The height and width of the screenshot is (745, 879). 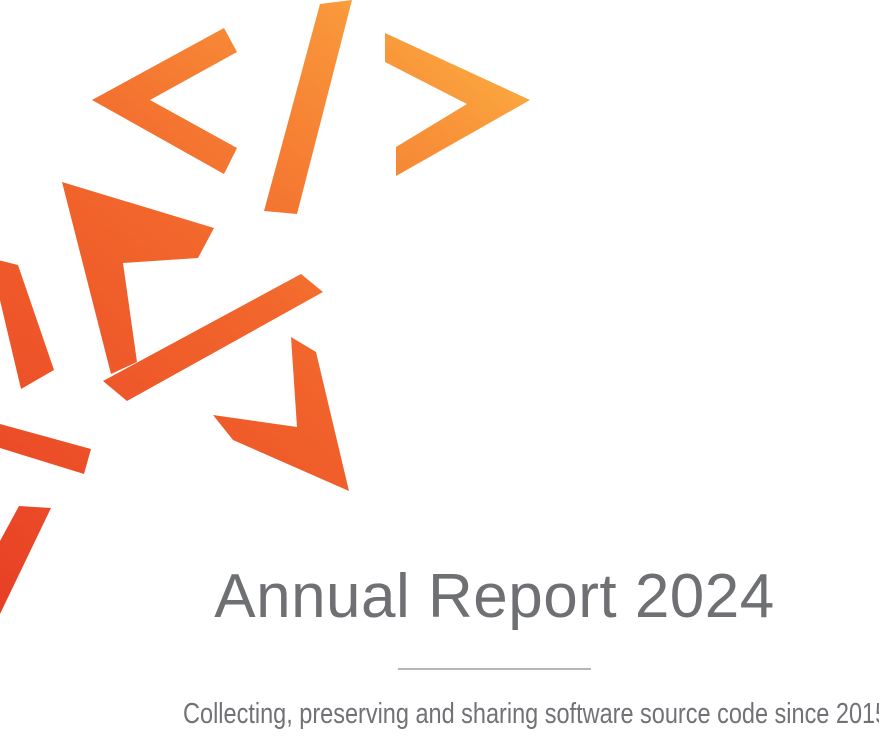 What do you see at coordinates (164, 101) in the screenshot?
I see `chevron-left-top-icon` at bounding box center [164, 101].